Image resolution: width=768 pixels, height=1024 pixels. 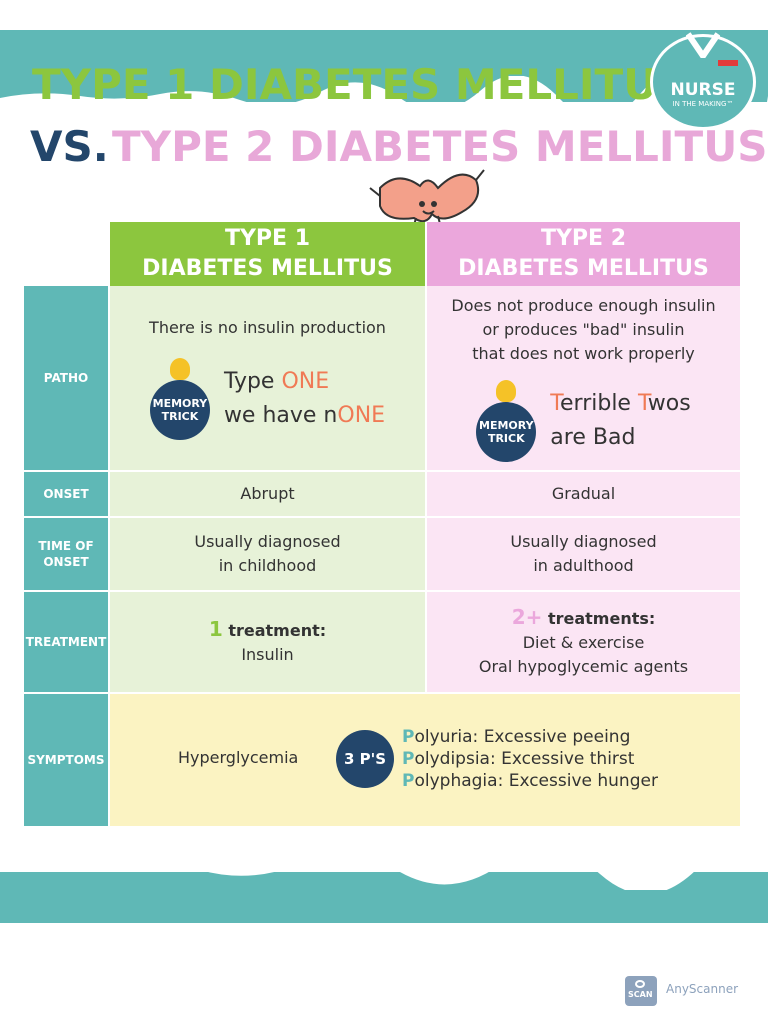 What do you see at coordinates (66, 554) in the screenshot?
I see `row-label-time-of-onset: TIME OF ONSET` at bounding box center [66, 554].